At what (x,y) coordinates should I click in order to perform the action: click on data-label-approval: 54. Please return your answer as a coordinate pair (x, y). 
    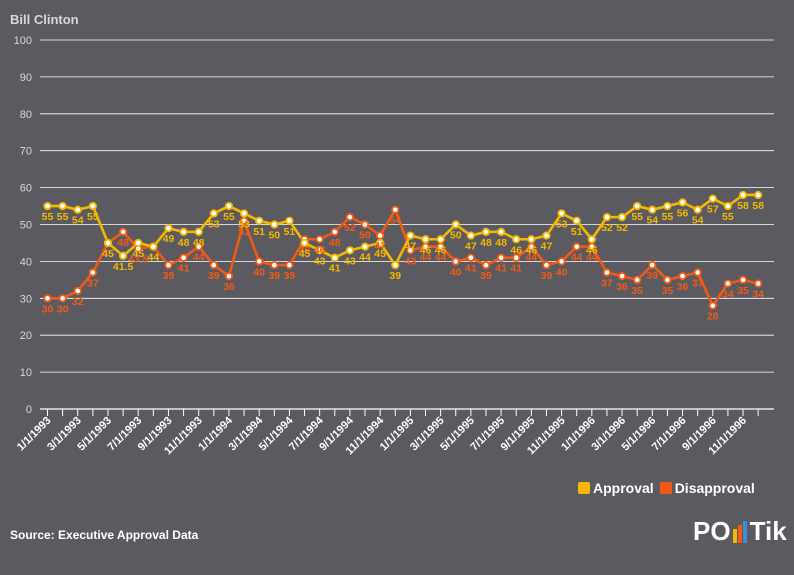
    Looking at the image, I should click on (698, 221).